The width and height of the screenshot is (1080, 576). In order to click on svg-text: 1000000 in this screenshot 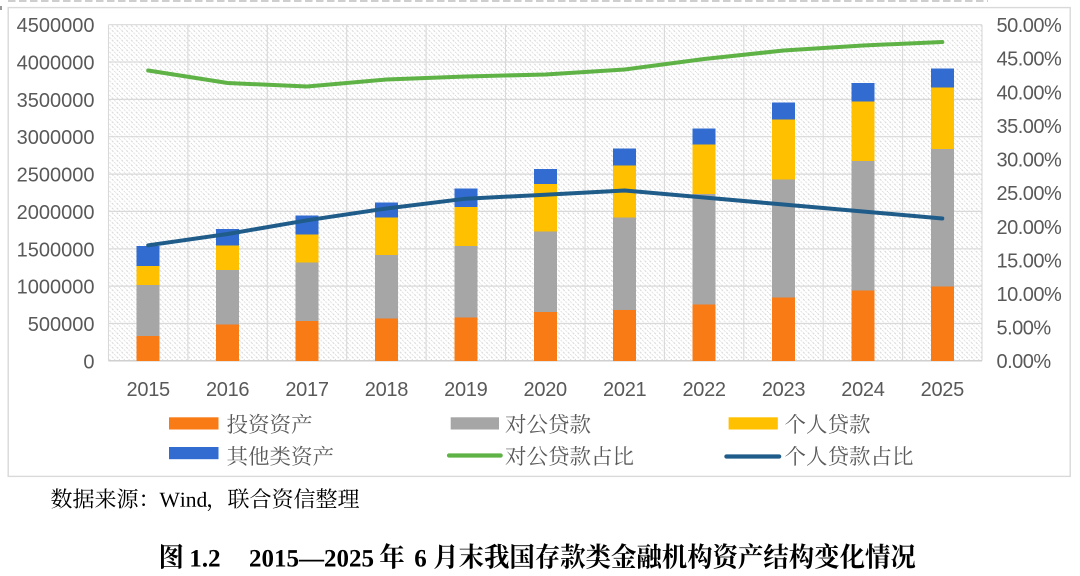, I will do `click(56, 288)`.